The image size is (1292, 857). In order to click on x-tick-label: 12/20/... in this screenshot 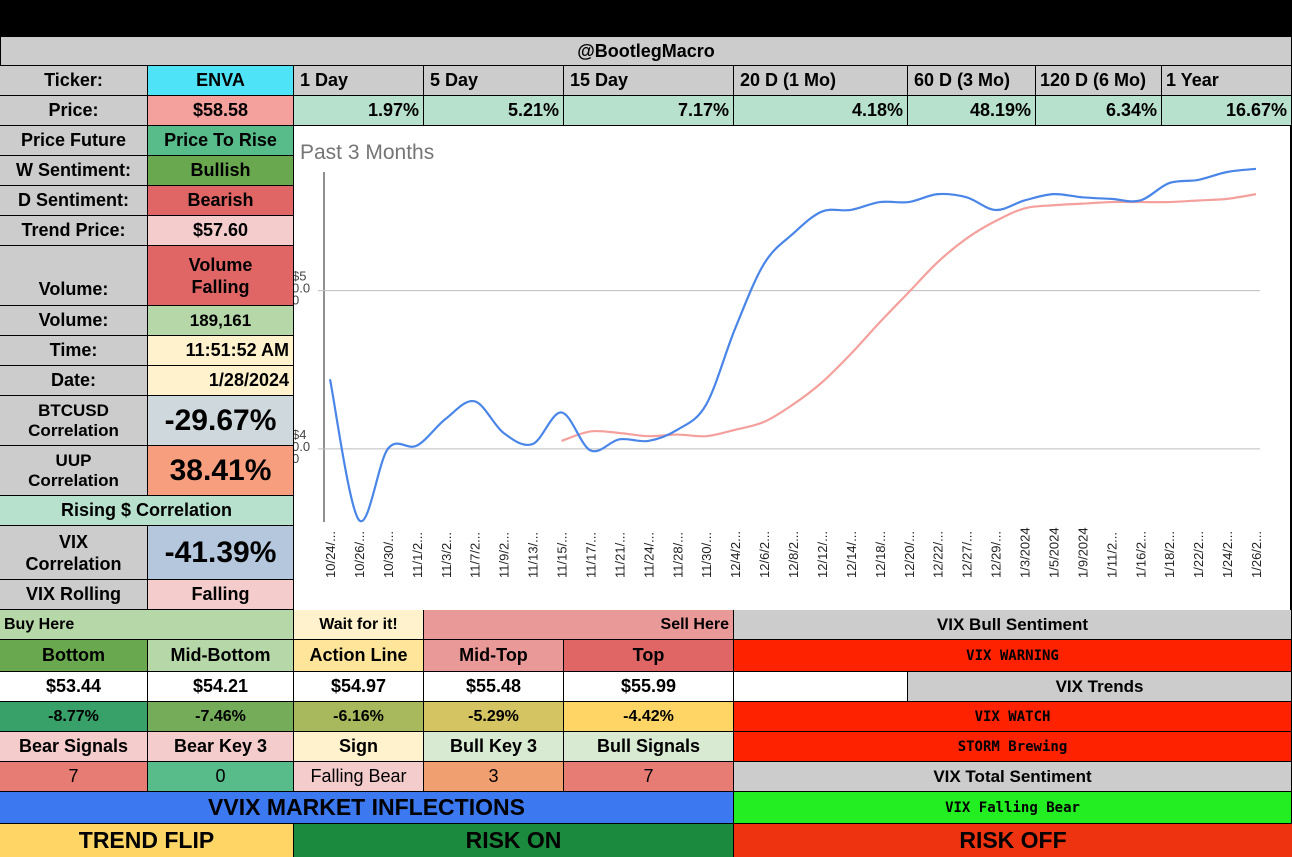, I will do `click(909, 554)`.